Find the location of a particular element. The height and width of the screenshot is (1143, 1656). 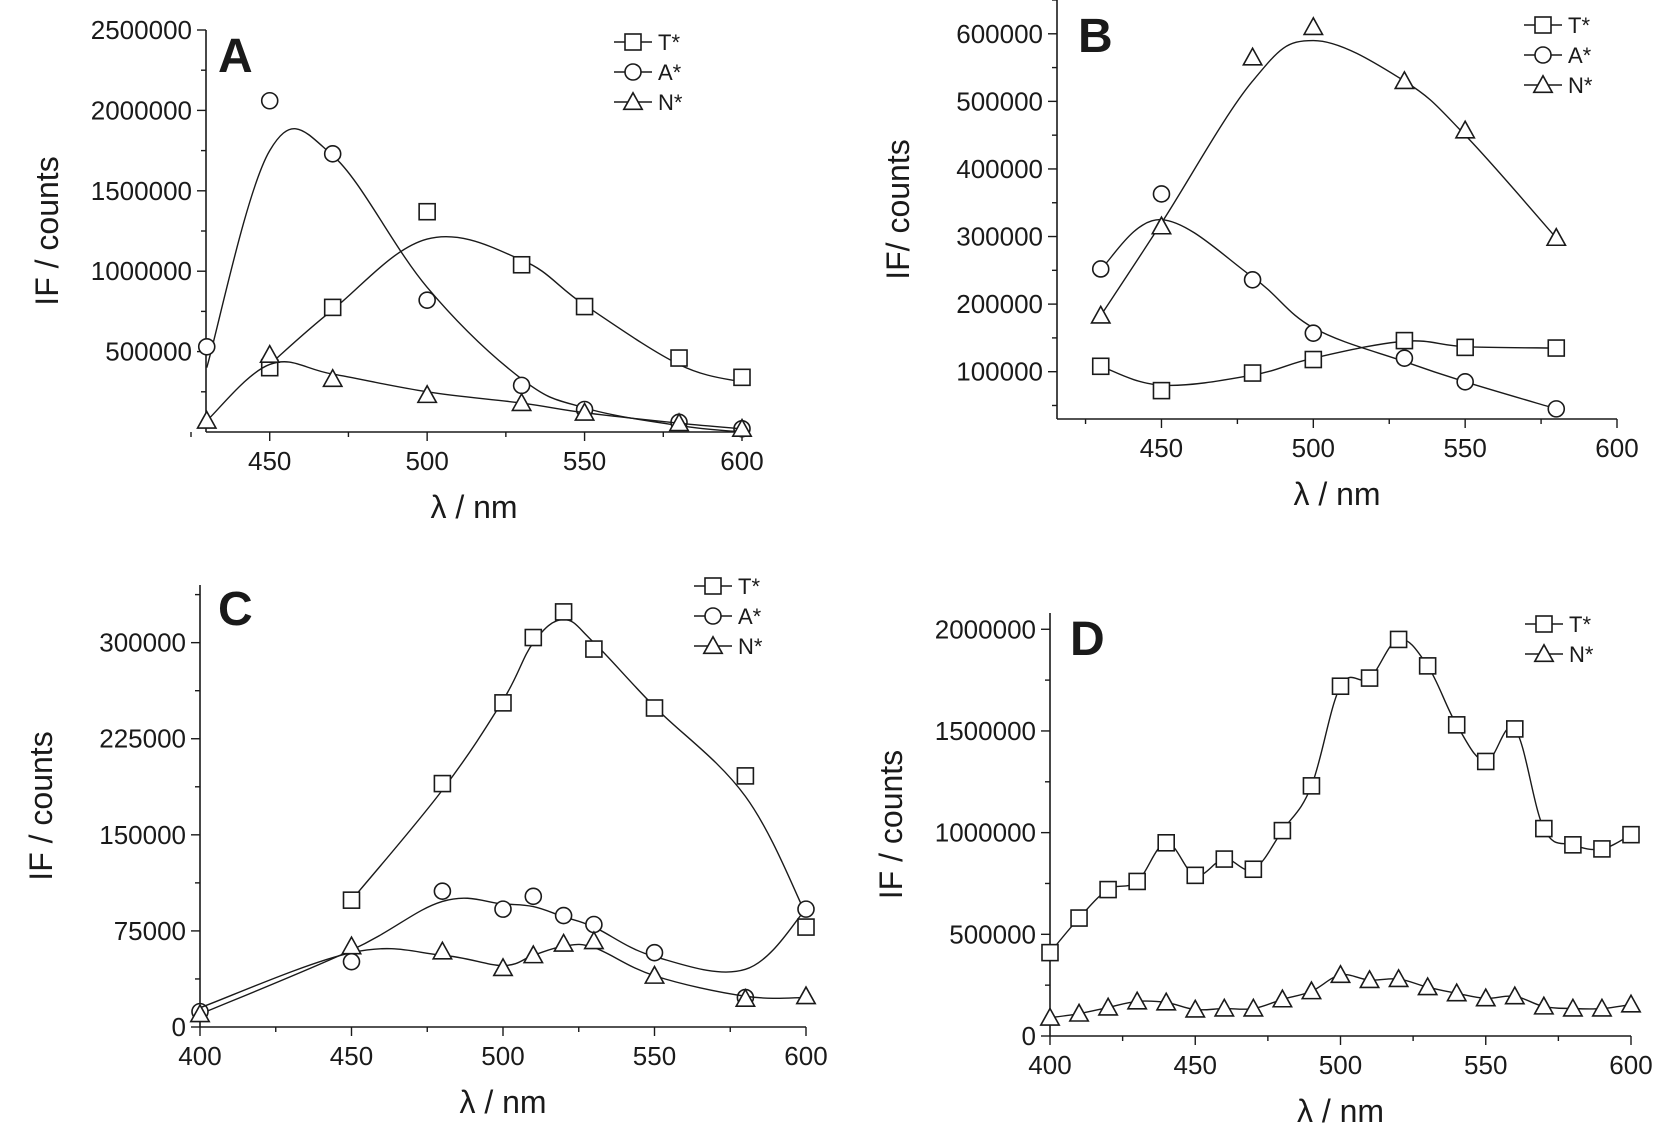

series-a is located at coordinates (474, 264).